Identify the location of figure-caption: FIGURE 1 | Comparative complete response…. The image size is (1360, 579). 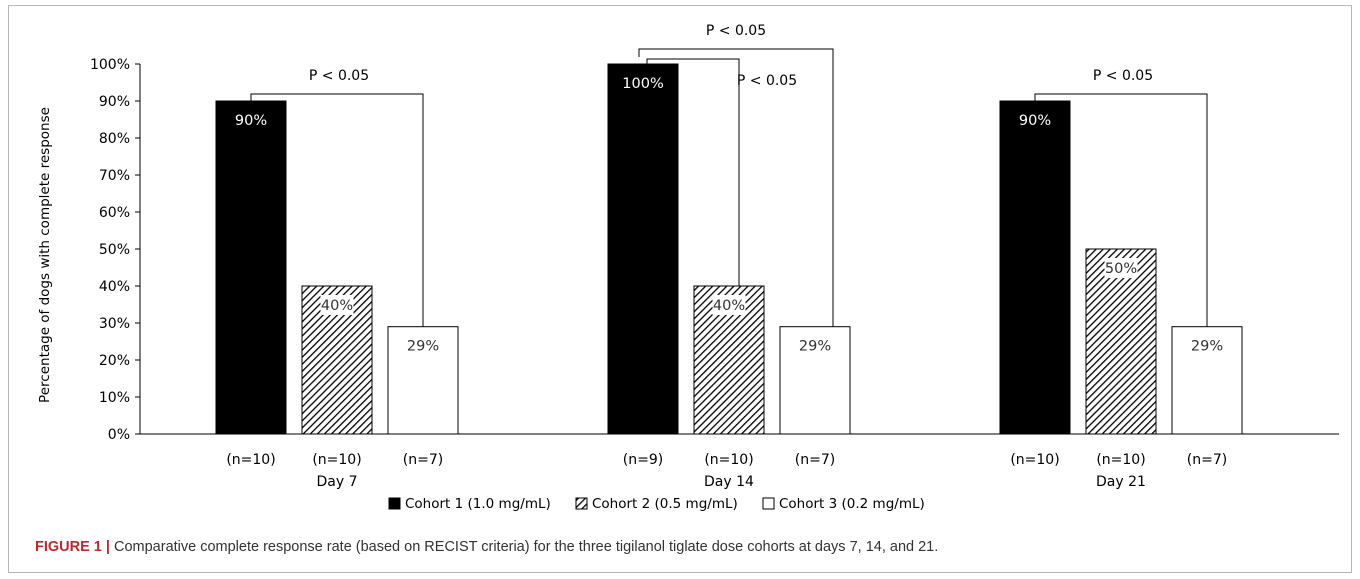
(685, 547).